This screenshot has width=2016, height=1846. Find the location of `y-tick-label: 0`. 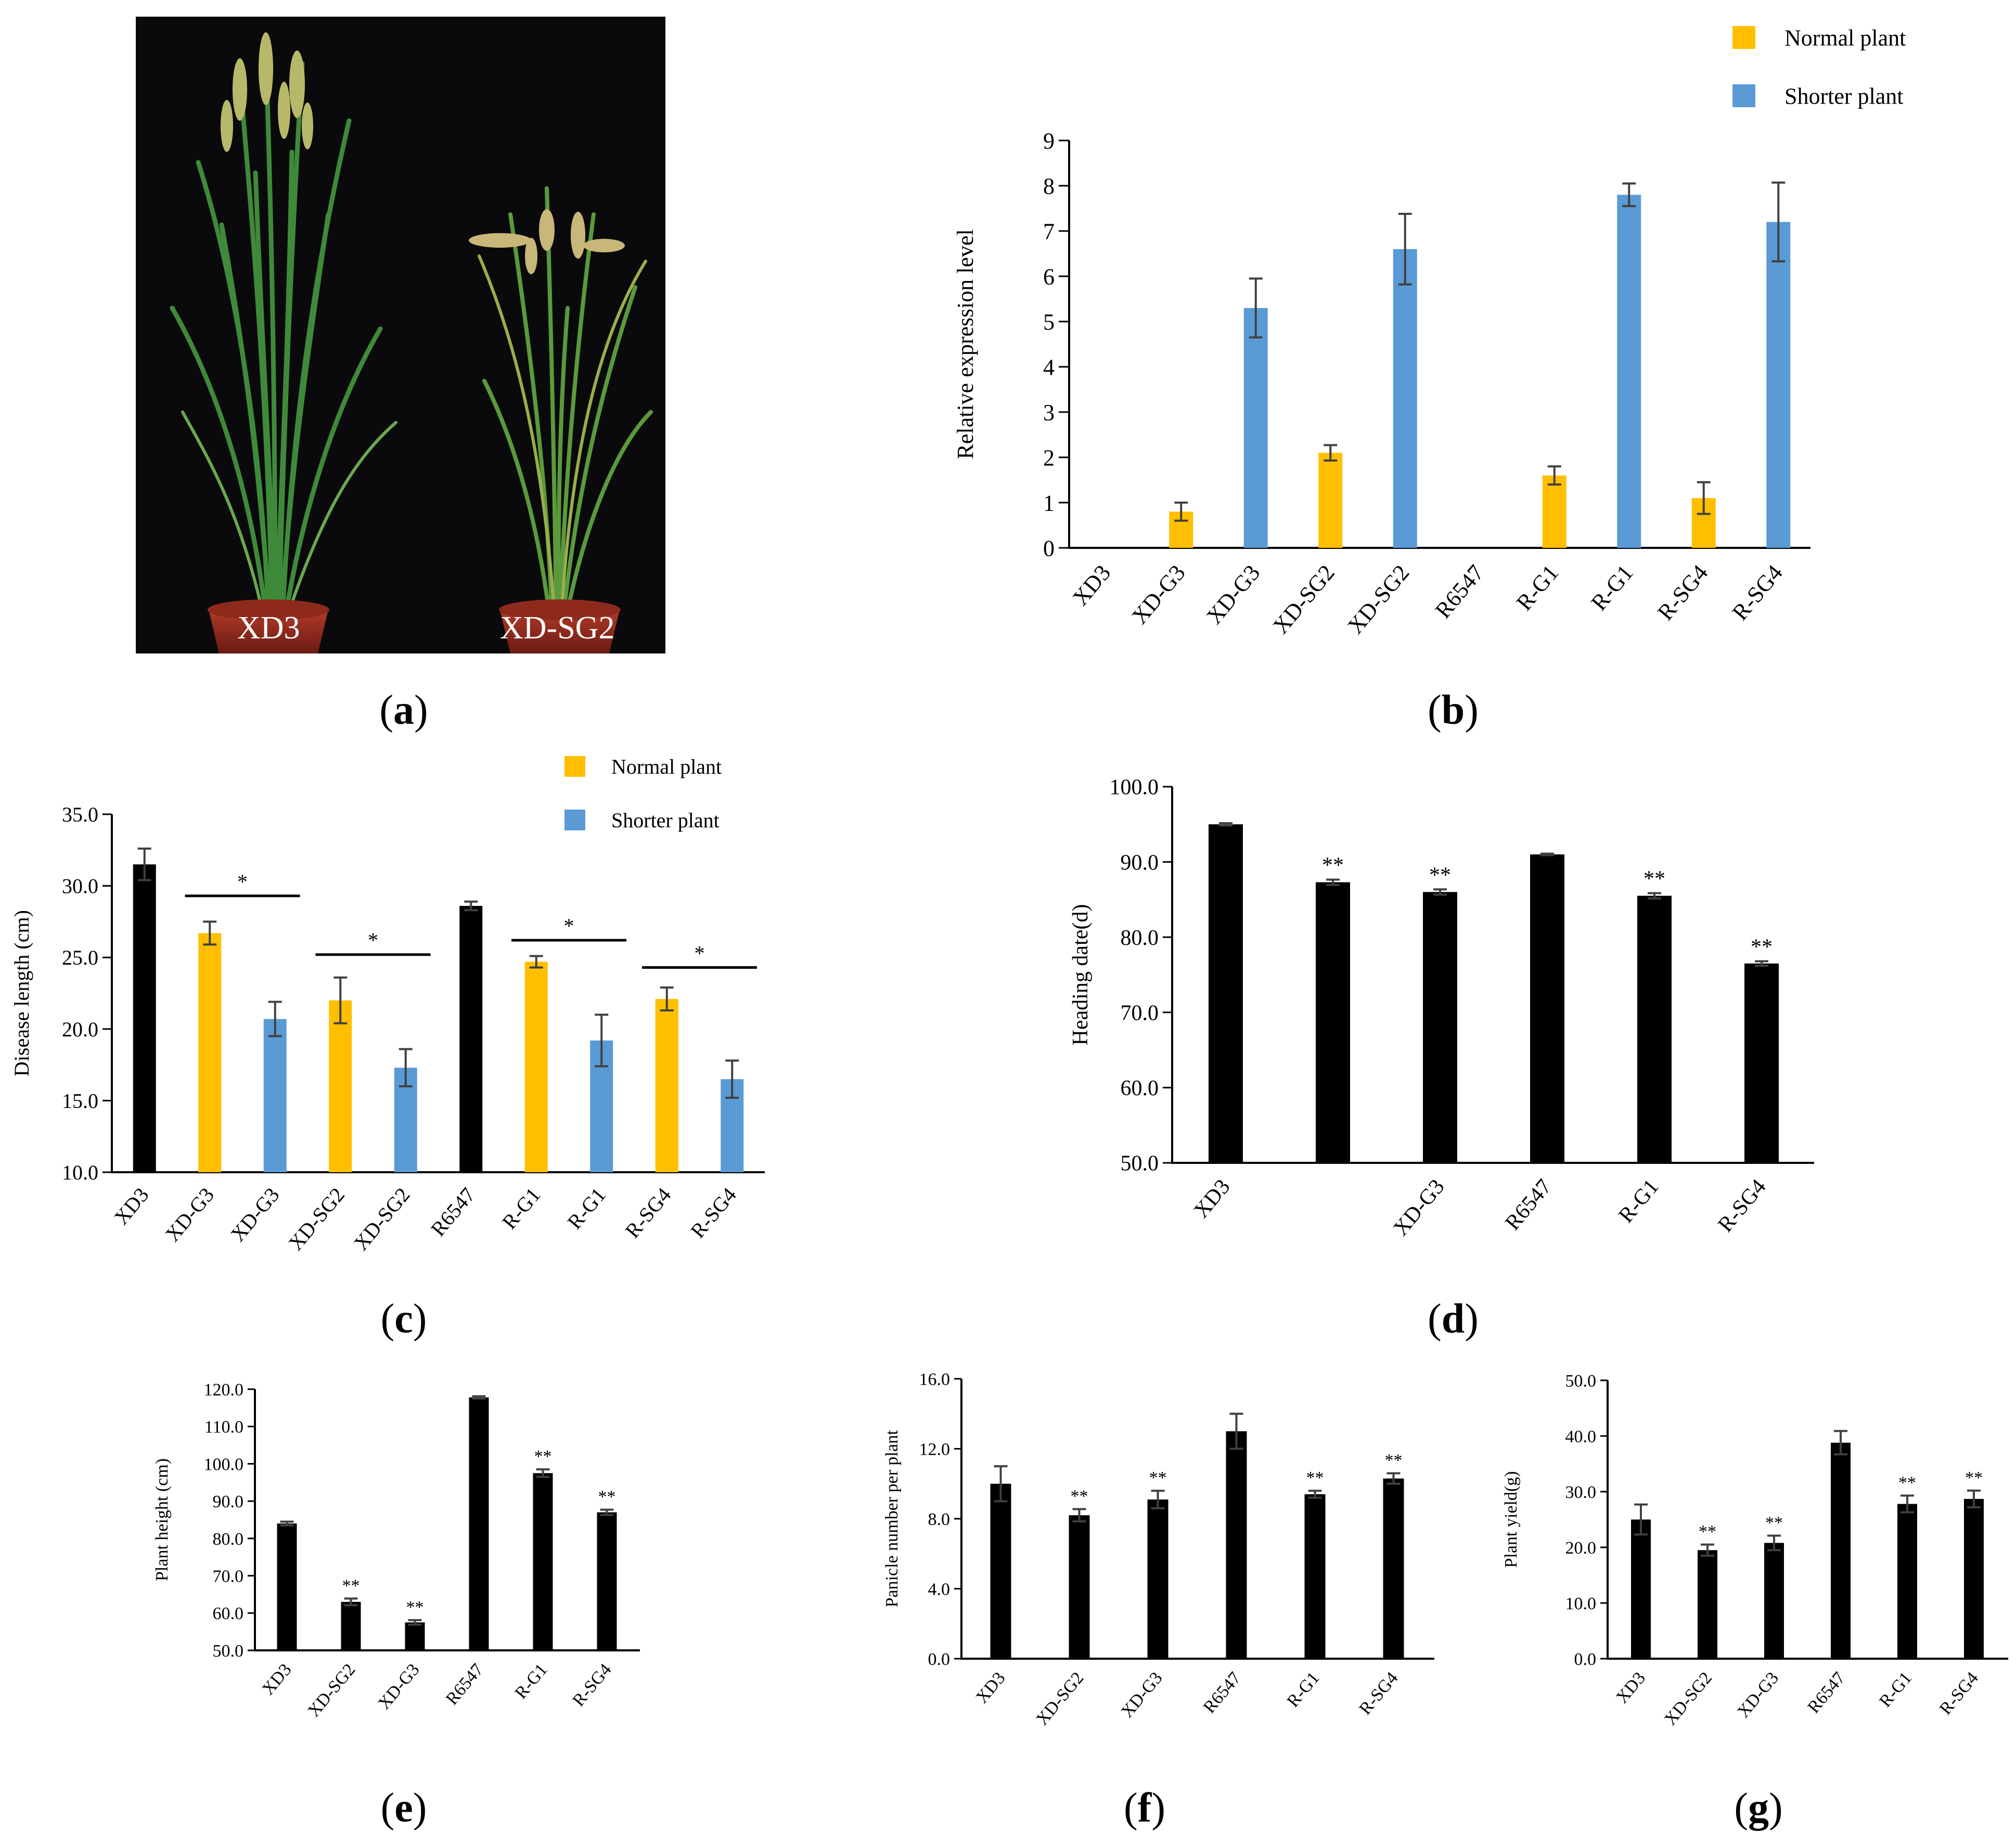

y-tick-label: 0 is located at coordinates (1049, 548).